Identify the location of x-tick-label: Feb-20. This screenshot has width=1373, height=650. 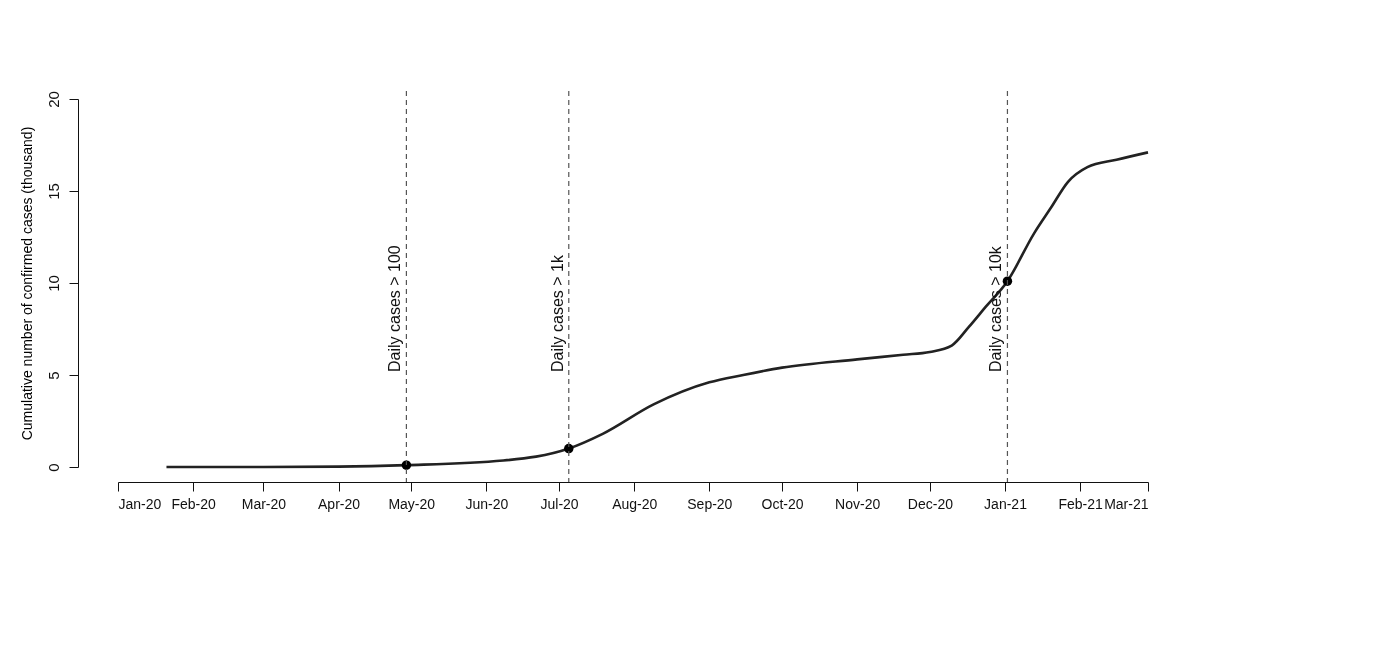
(194, 503).